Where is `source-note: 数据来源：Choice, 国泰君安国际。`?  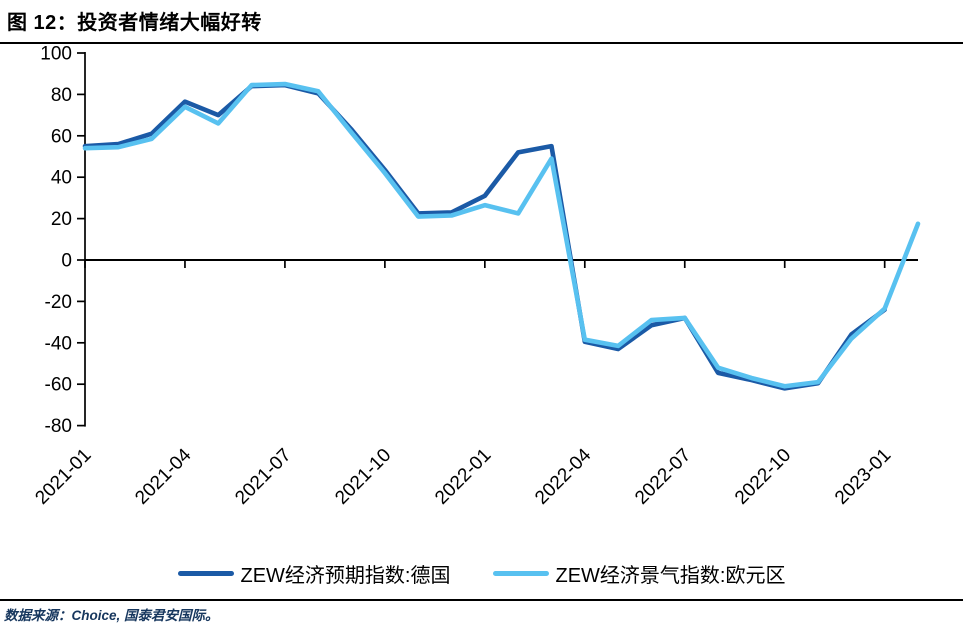 source-note: 数据来源：Choice, 国泰君安国际。 is located at coordinates (111, 615).